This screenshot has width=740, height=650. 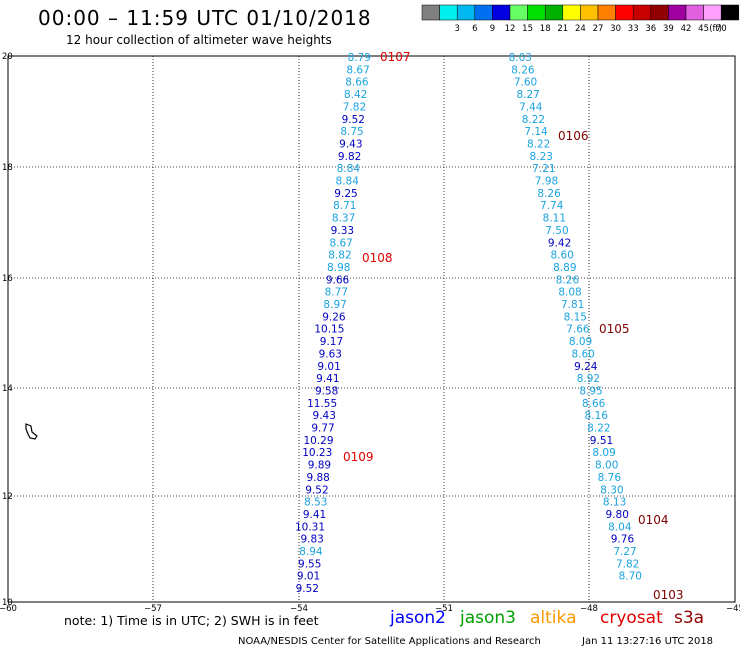 I want to click on swh-value: 9.77, so click(x=322, y=429).